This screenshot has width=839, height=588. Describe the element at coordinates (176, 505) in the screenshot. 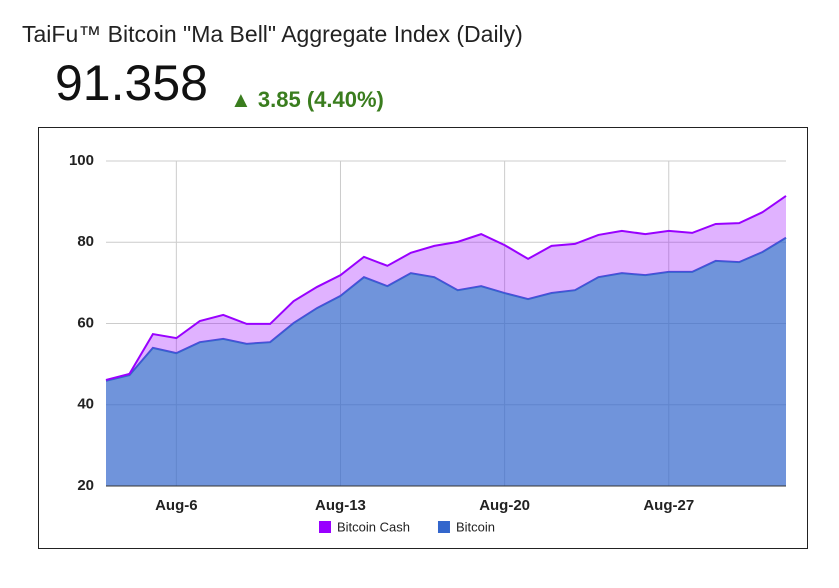

I see `x-tick-label: Aug-6` at that location.